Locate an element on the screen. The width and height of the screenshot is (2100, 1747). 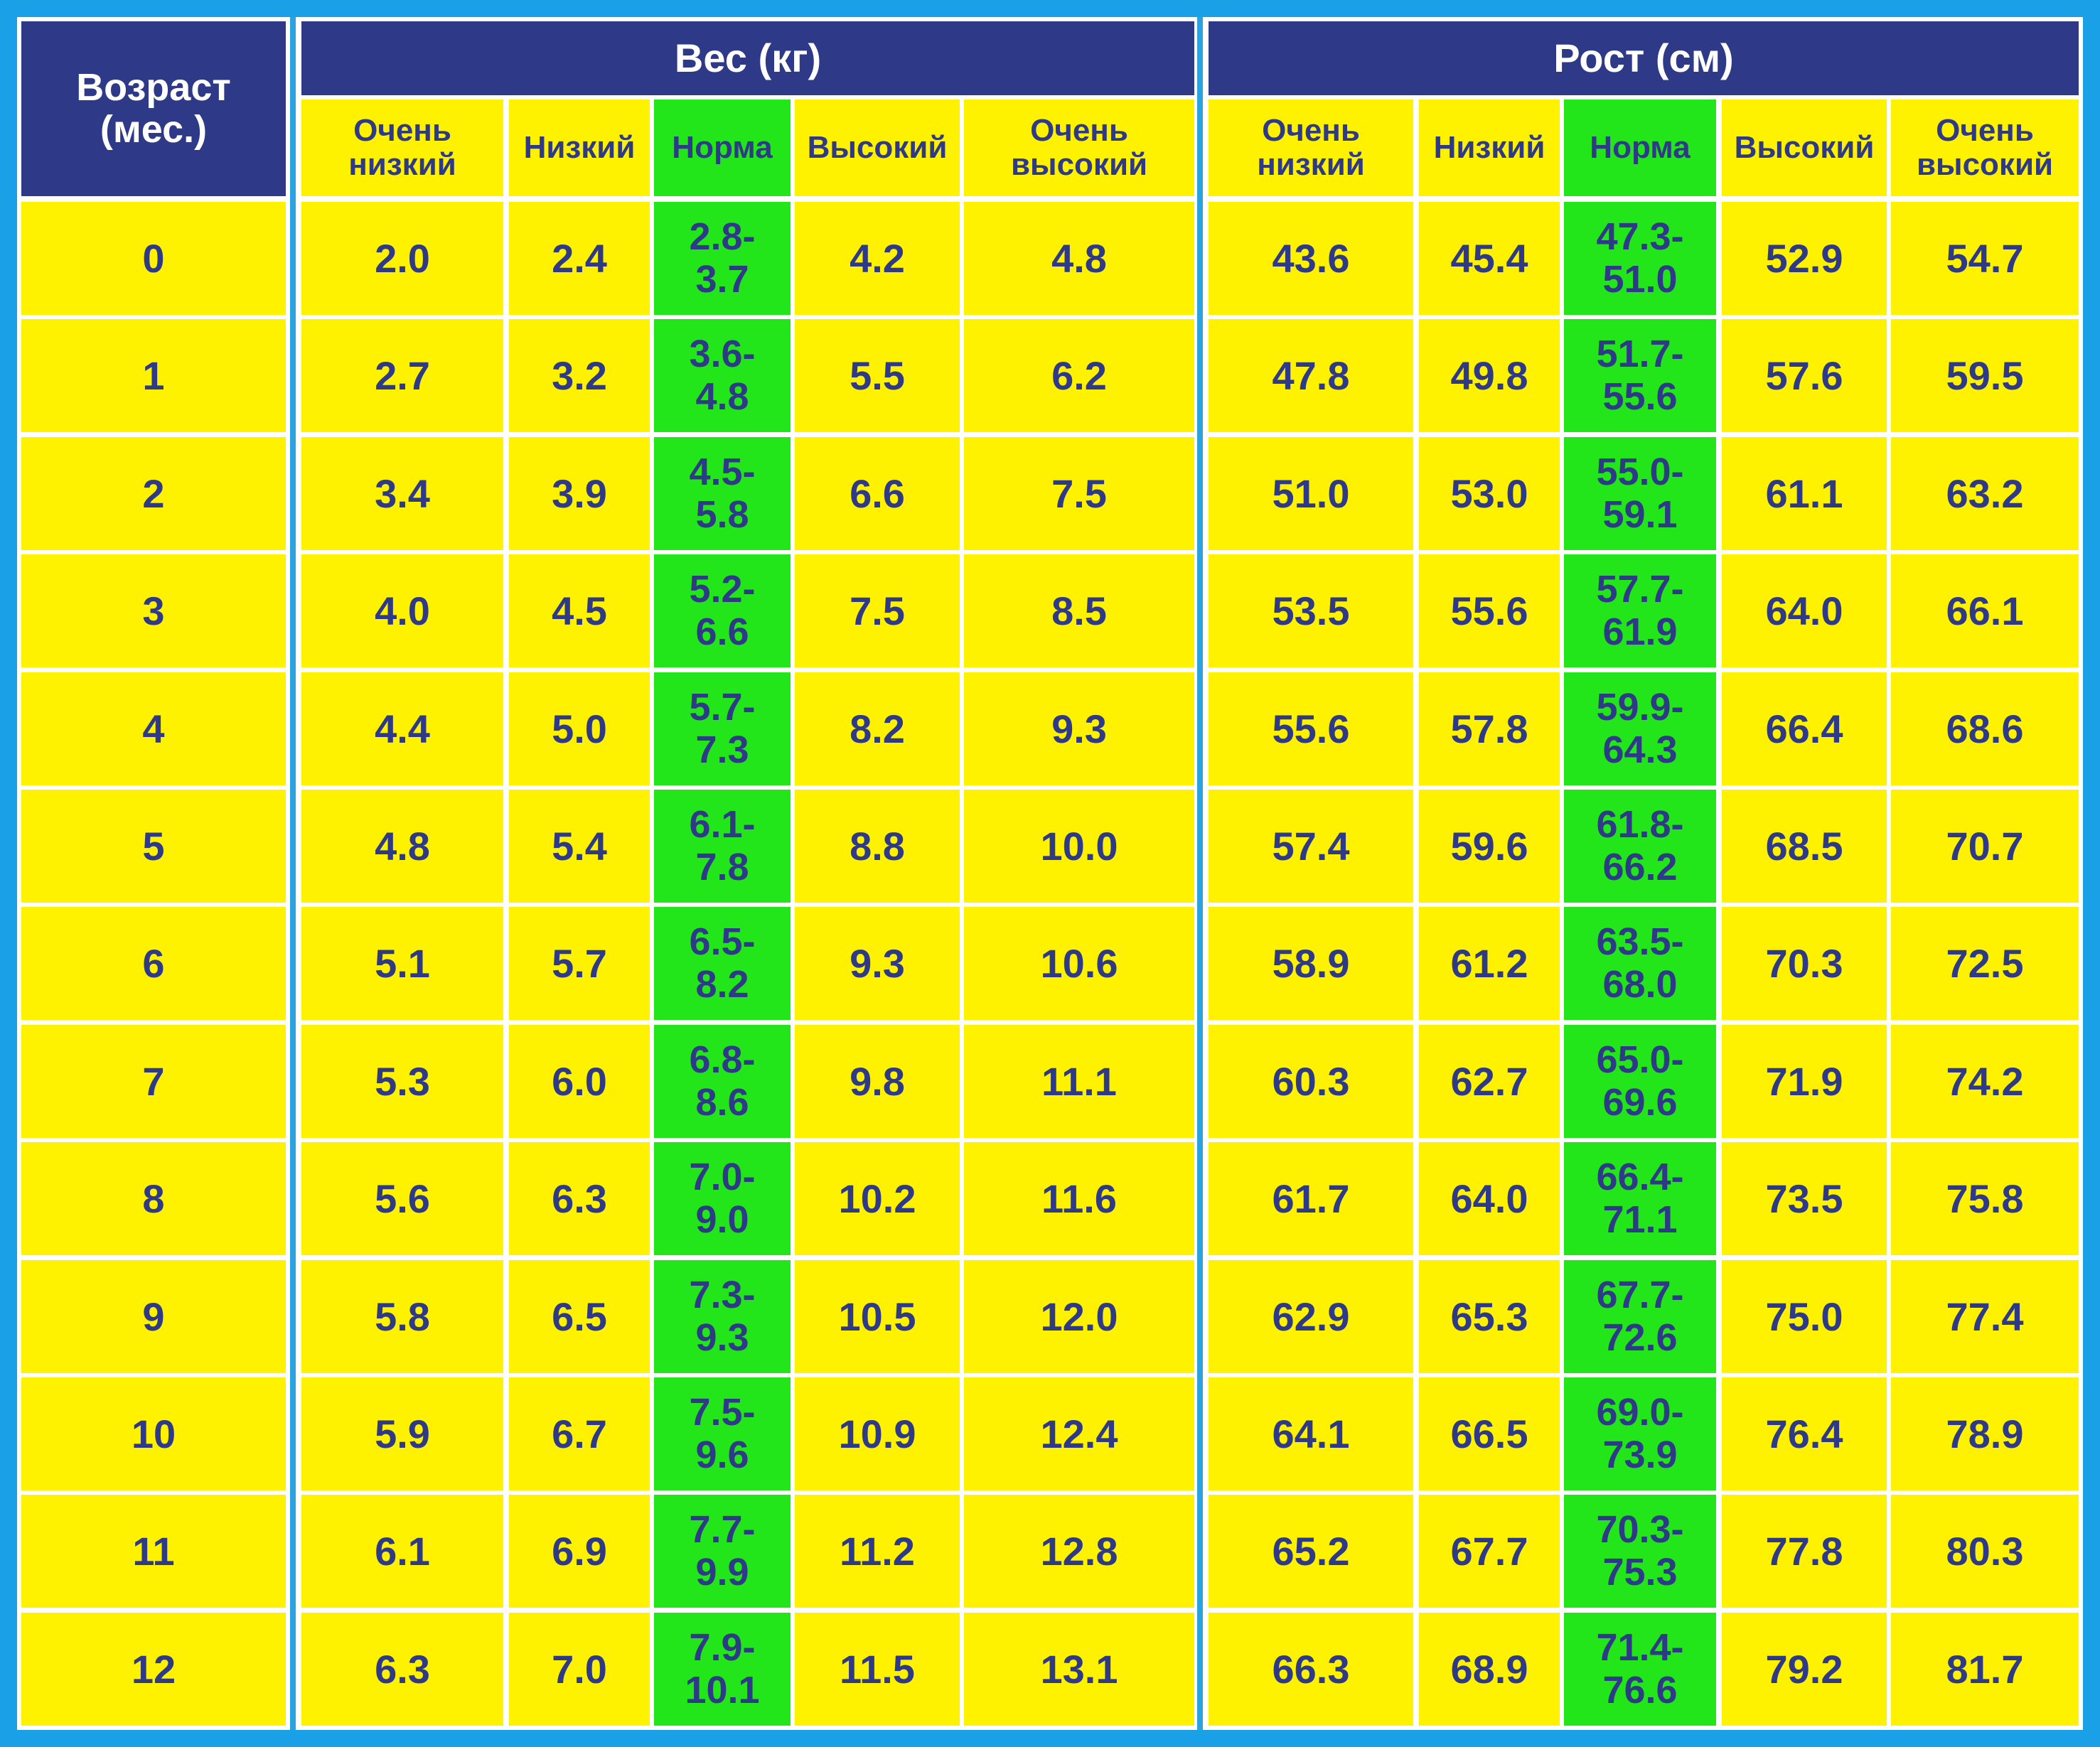
height-cell: 61.2 is located at coordinates (1489, 963).